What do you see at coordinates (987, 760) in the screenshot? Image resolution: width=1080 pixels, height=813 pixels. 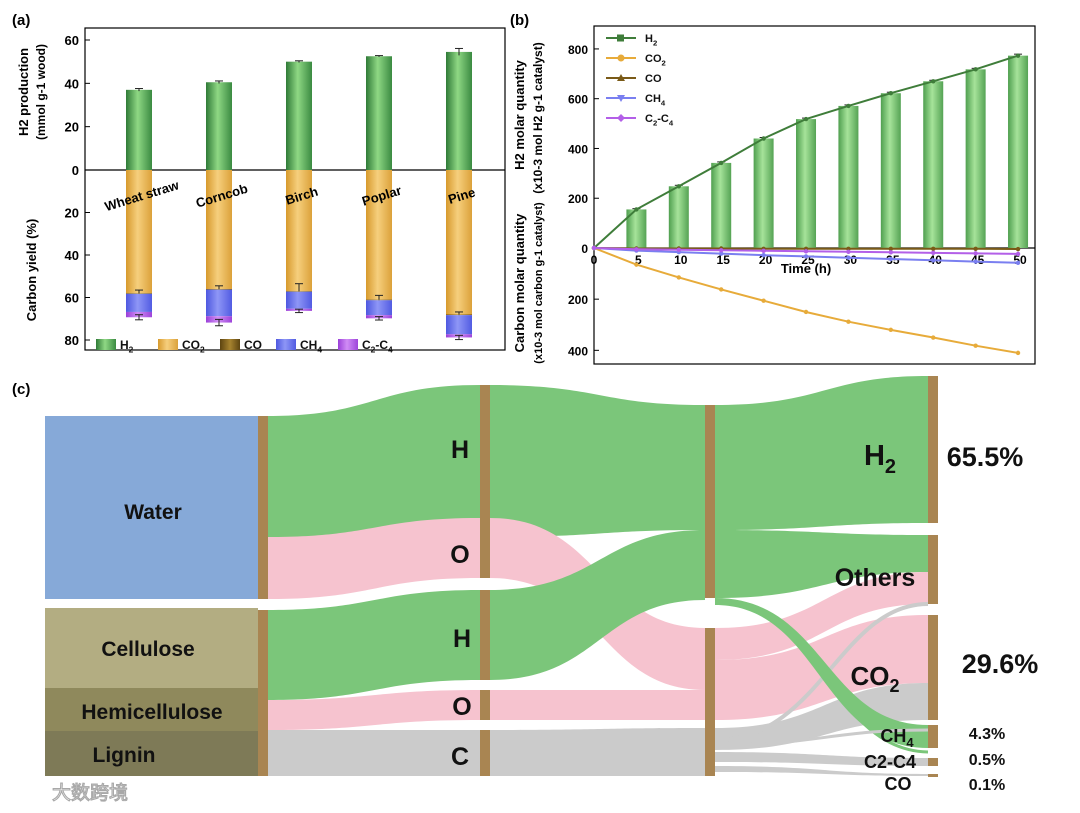 I see `percent-c2c4: 0.5%` at bounding box center [987, 760].